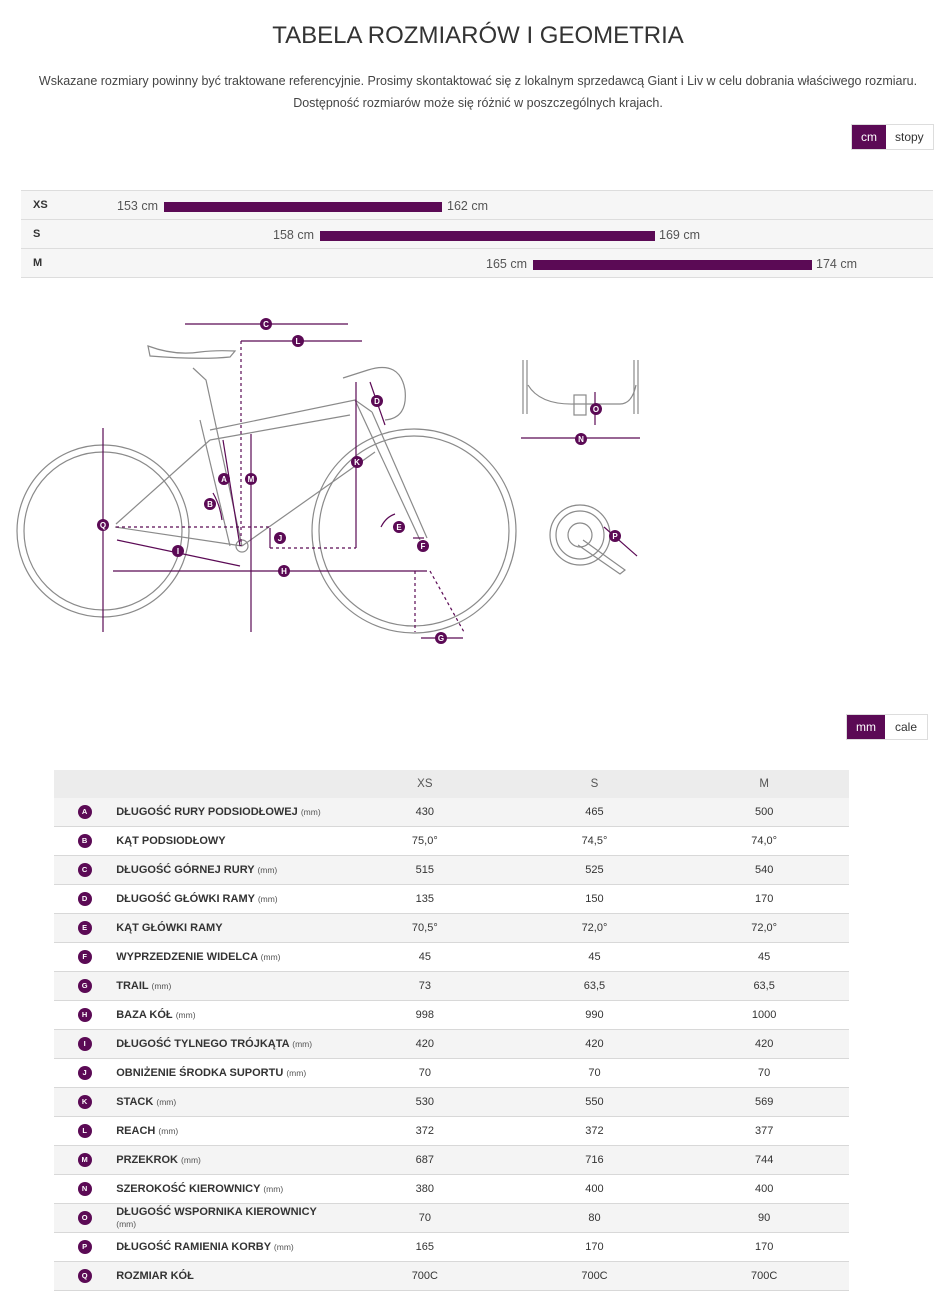 Image resolution: width=939 pixels, height=1291 pixels. Describe the element at coordinates (451, 1160) in the screenshot. I see `table-row: M PRZEKROK (mm) 687 716 744` at that location.